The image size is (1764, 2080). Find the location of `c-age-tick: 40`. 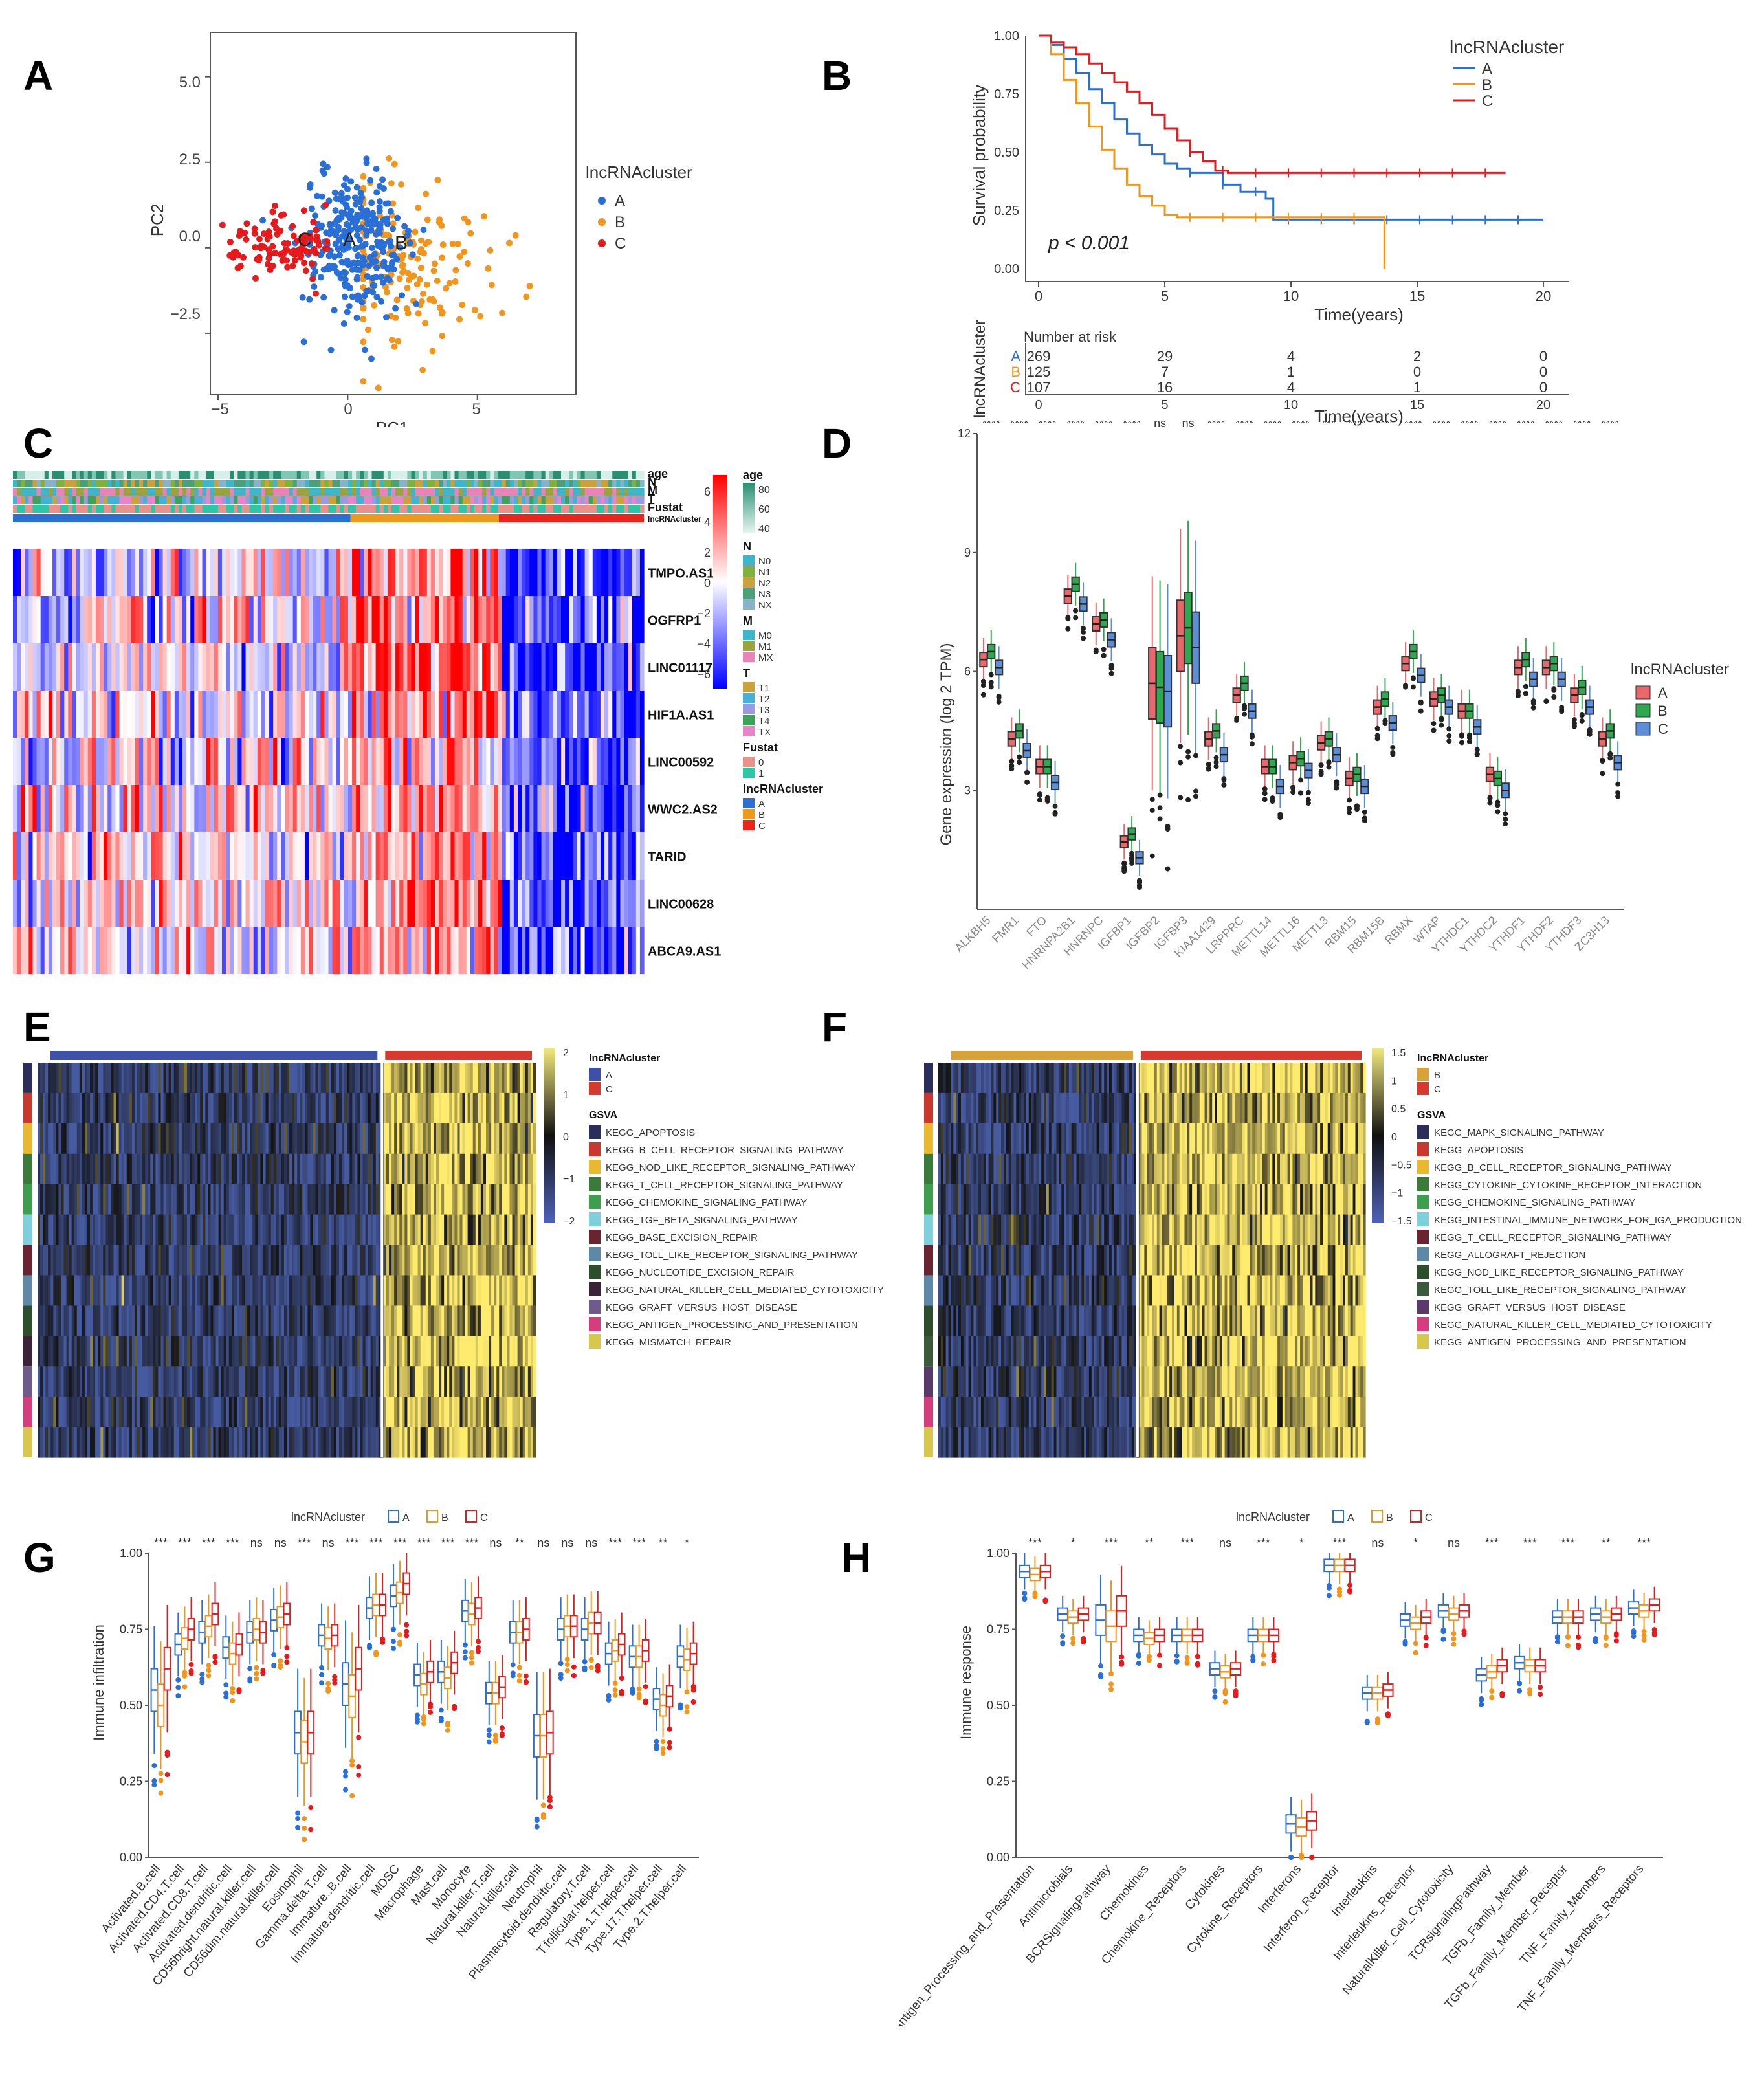

c-age-tick: 40 is located at coordinates (764, 529).